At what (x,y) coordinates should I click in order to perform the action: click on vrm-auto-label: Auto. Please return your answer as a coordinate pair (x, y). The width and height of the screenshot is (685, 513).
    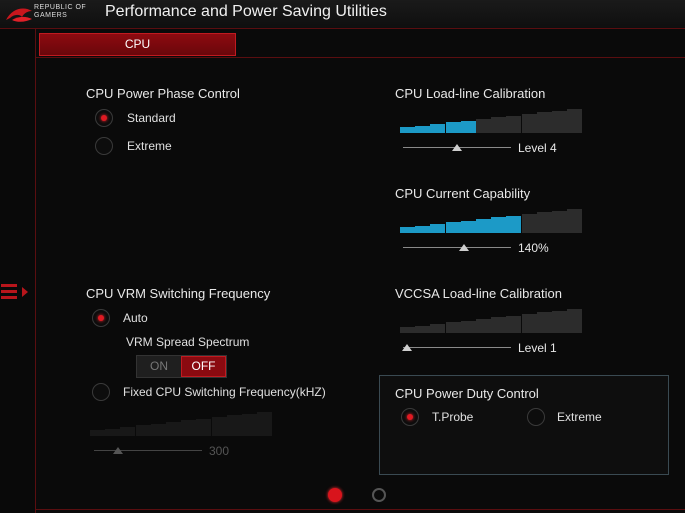
    Looking at the image, I should click on (135, 318).